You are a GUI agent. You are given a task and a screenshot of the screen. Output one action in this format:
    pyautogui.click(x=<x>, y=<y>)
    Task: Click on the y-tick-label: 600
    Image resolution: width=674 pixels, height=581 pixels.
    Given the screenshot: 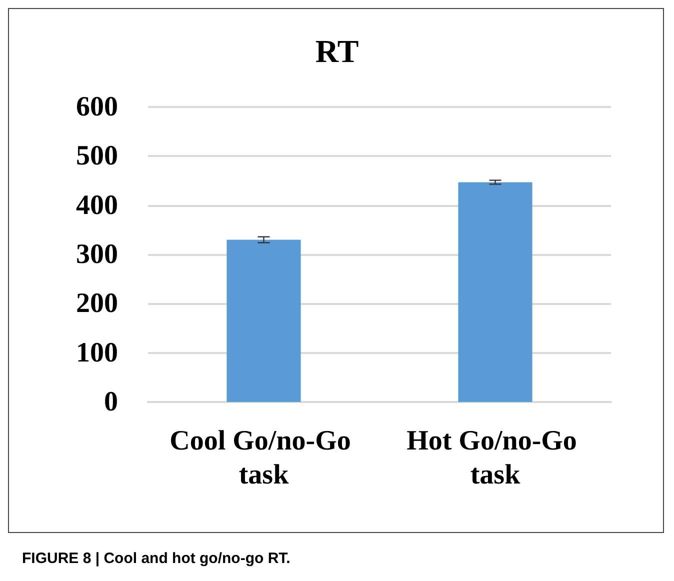 What is the action you would take?
    pyautogui.click(x=97, y=107)
    